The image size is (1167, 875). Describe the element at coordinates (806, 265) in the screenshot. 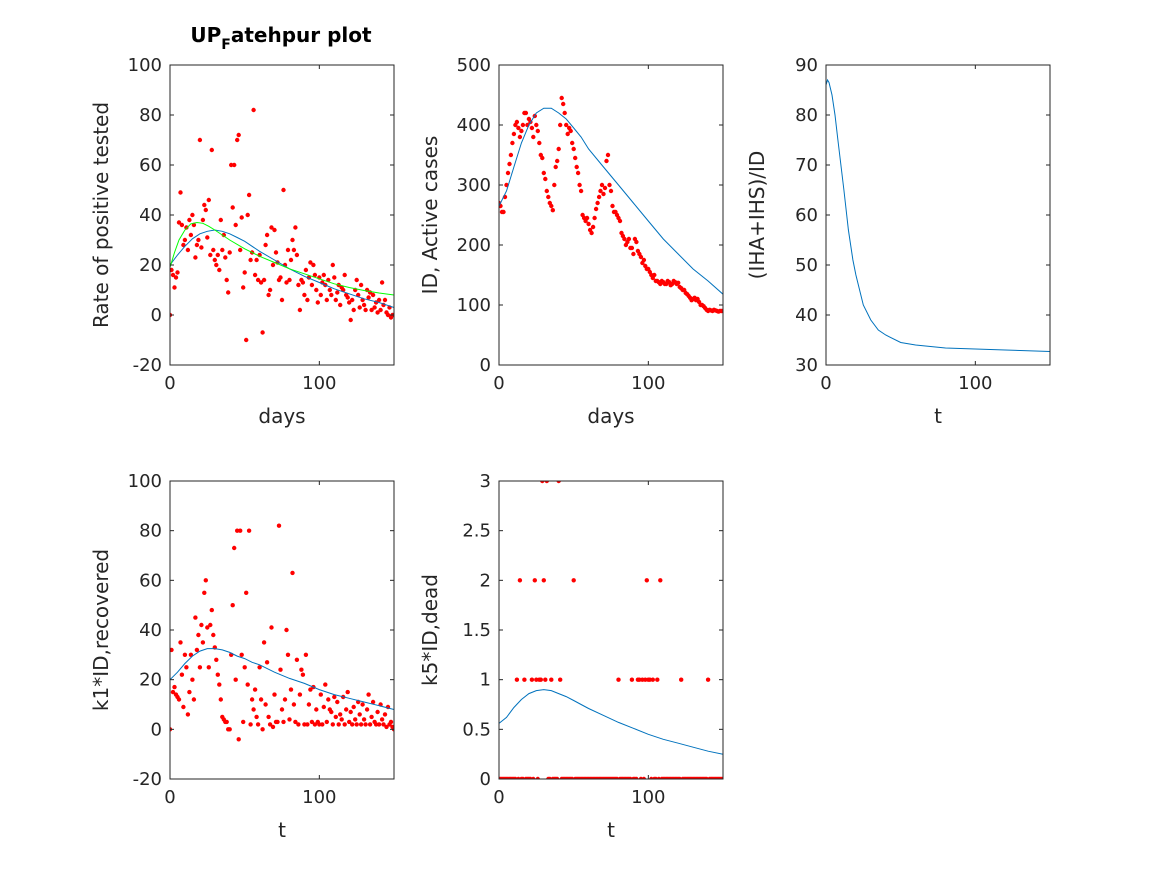

I see `y-tick-label: 50` at that location.